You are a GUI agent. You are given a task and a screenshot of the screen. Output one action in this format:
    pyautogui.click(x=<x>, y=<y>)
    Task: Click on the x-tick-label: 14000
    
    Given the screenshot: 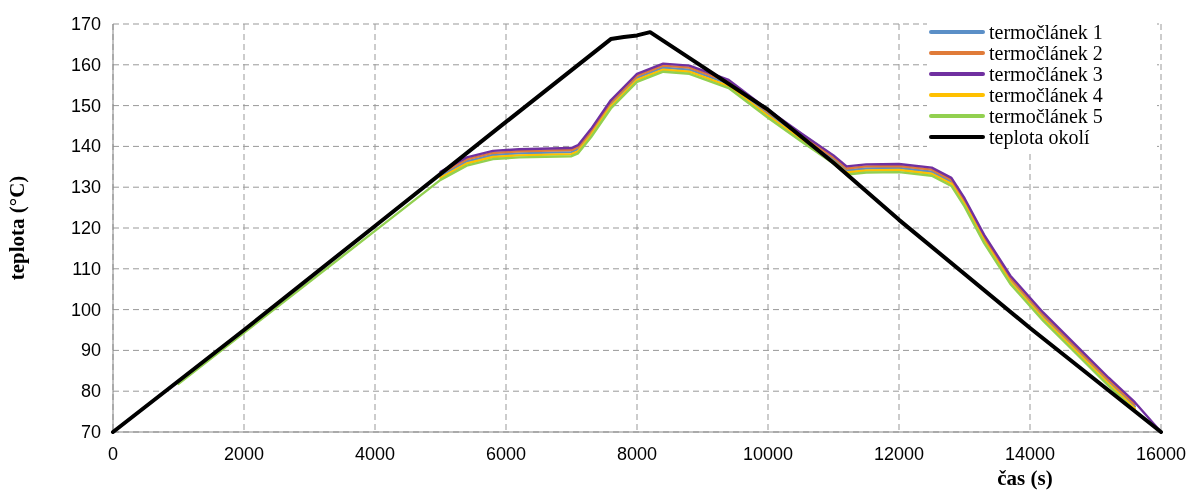 What is the action you would take?
    pyautogui.click(x=1030, y=454)
    